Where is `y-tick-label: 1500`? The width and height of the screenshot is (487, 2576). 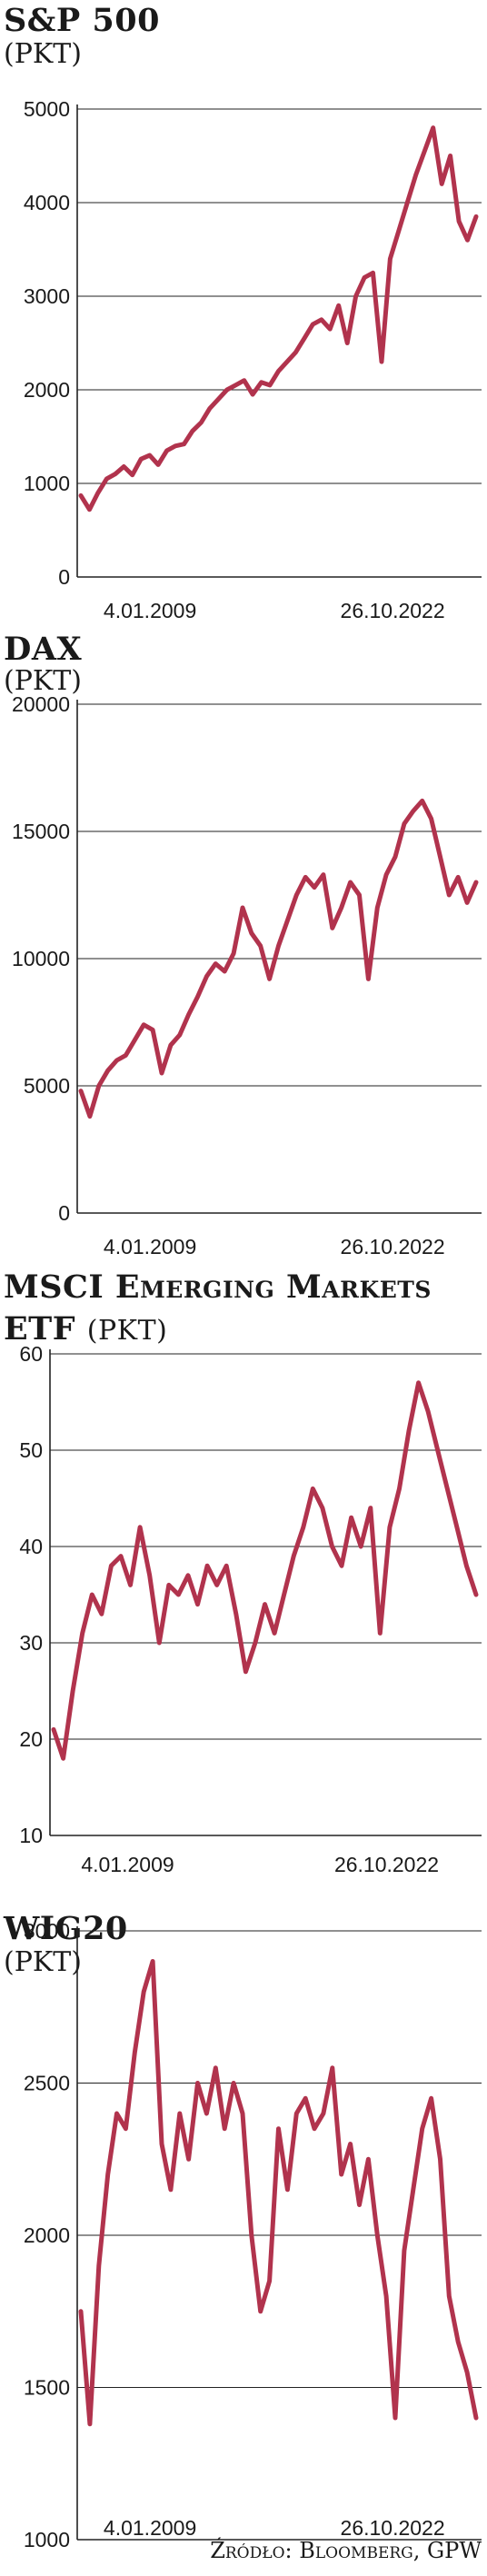
y-tick-label: 1500 is located at coordinates (47, 2388).